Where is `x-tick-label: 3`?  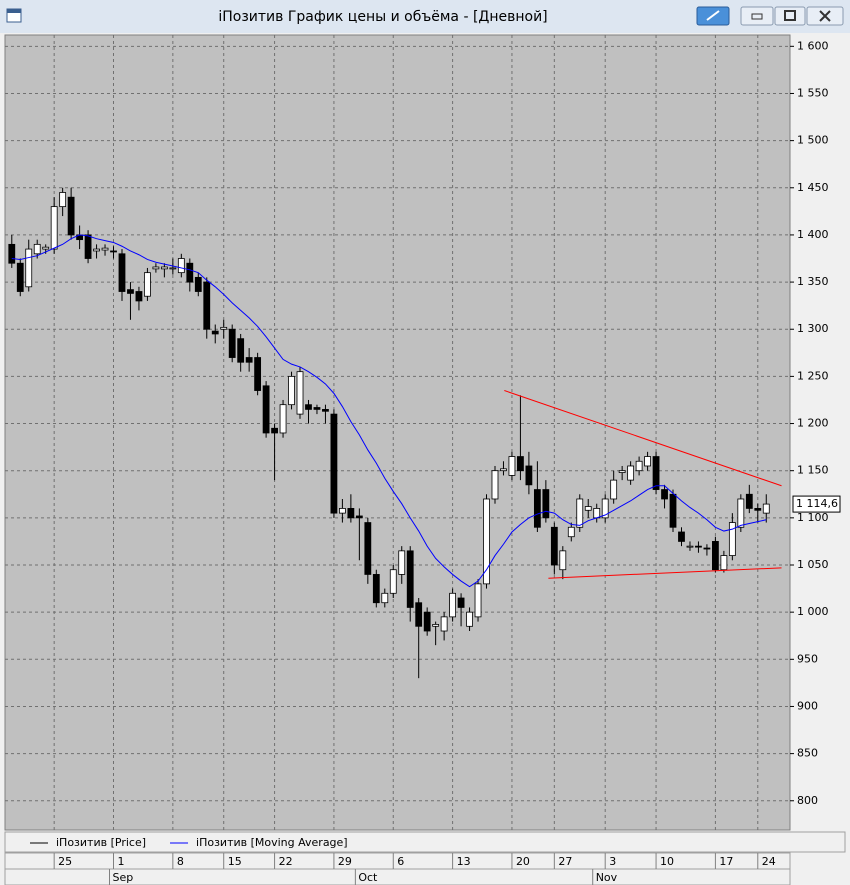 x-tick-label: 3 is located at coordinates (612, 861).